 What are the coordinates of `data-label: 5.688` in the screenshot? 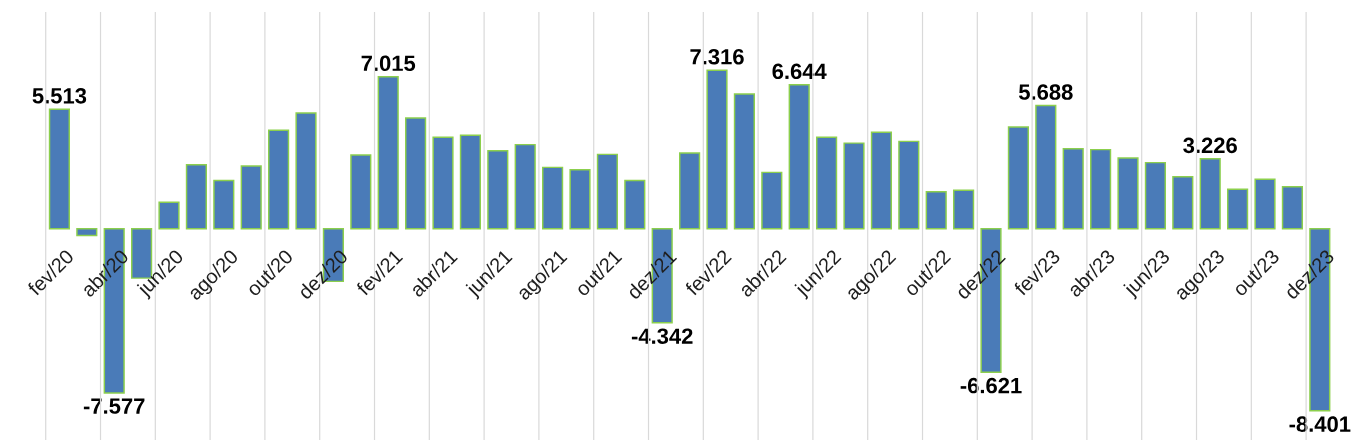 It's located at (1045, 92).